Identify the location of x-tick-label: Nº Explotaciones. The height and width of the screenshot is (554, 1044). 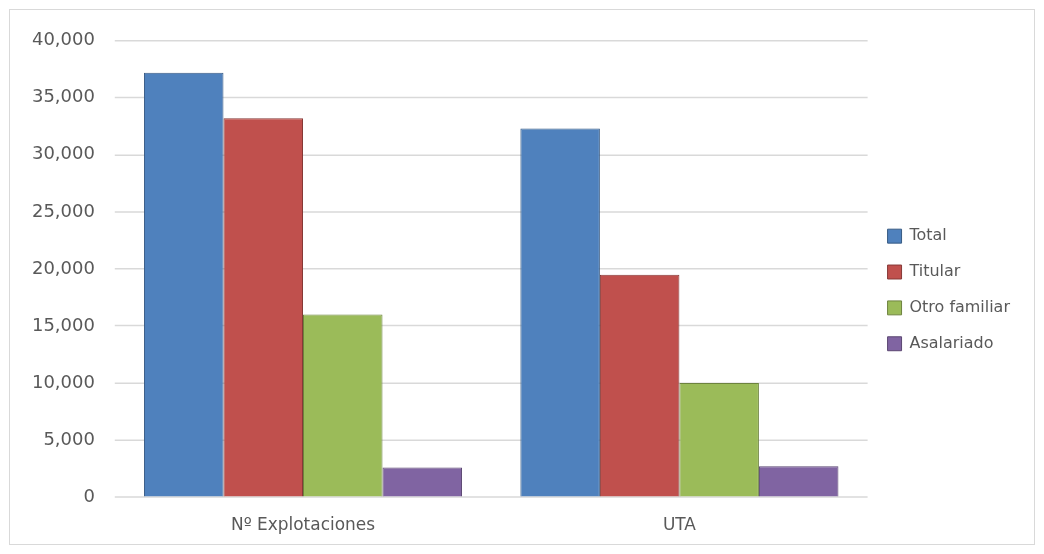
(303, 523).